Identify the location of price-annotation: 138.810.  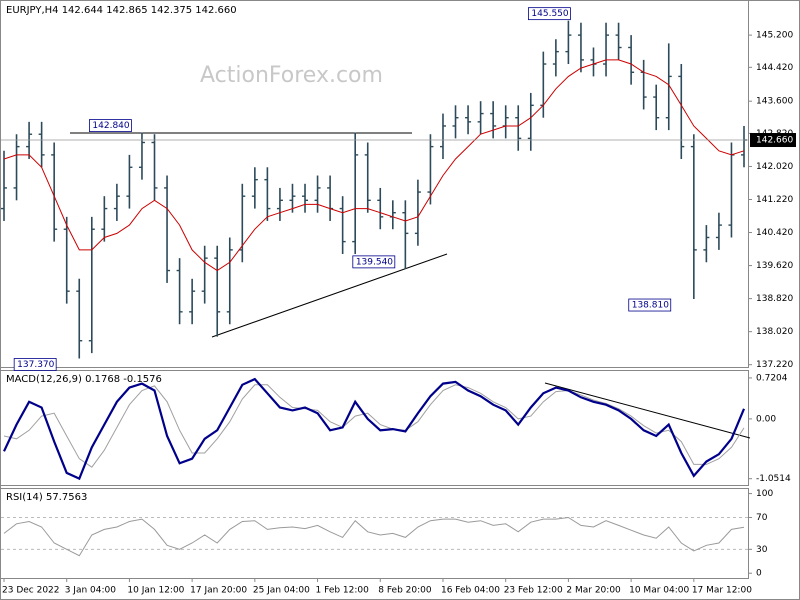
(650, 306).